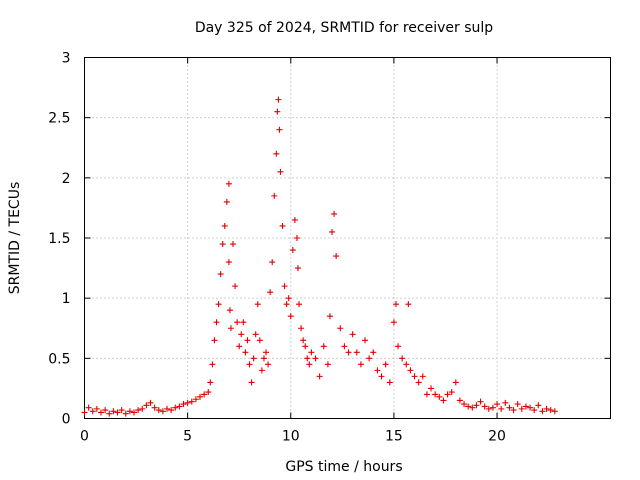  What do you see at coordinates (59, 239) in the screenshot?
I see `y-tick-label: 1.5` at bounding box center [59, 239].